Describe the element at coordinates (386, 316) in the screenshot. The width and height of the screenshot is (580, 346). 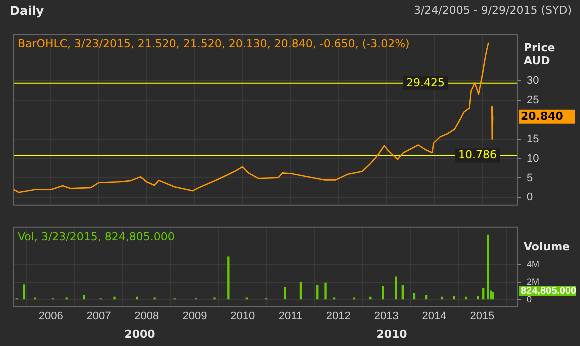
I see `x-tick-label: 2013` at that location.